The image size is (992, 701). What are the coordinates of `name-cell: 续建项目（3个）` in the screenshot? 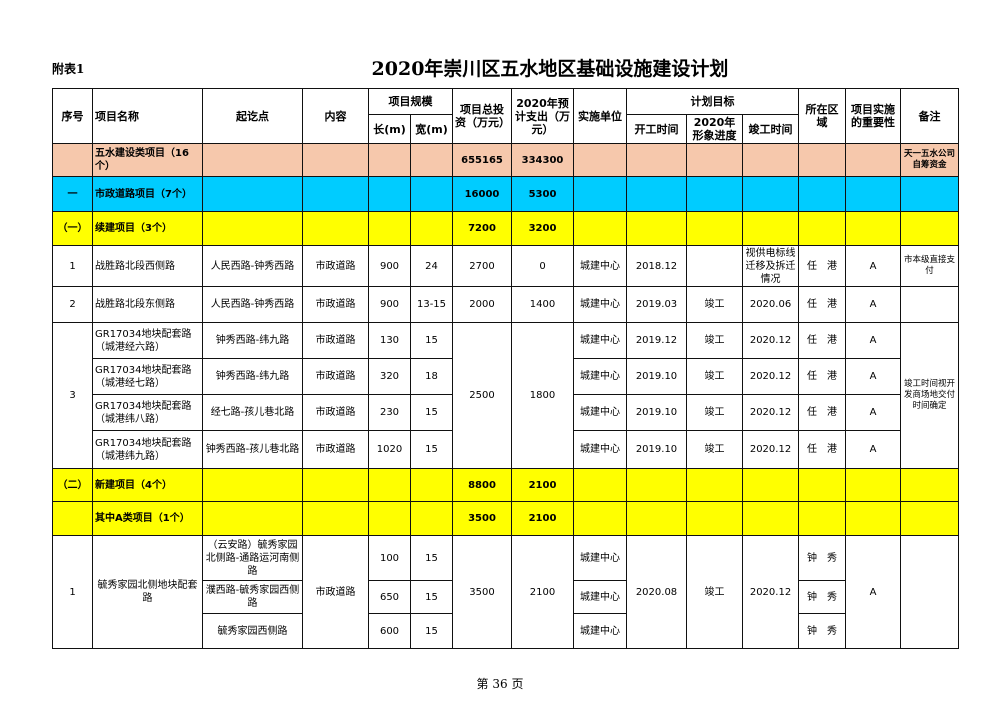 It's located at (147, 228).